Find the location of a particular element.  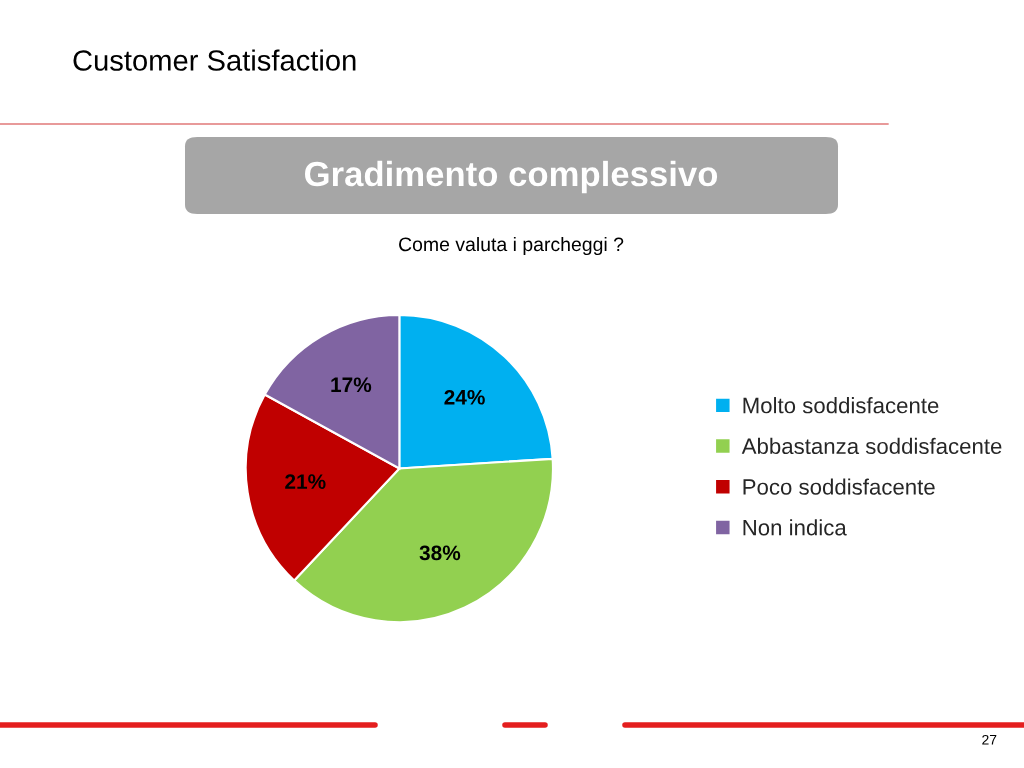

data-label: 24% is located at coordinates (464, 397).